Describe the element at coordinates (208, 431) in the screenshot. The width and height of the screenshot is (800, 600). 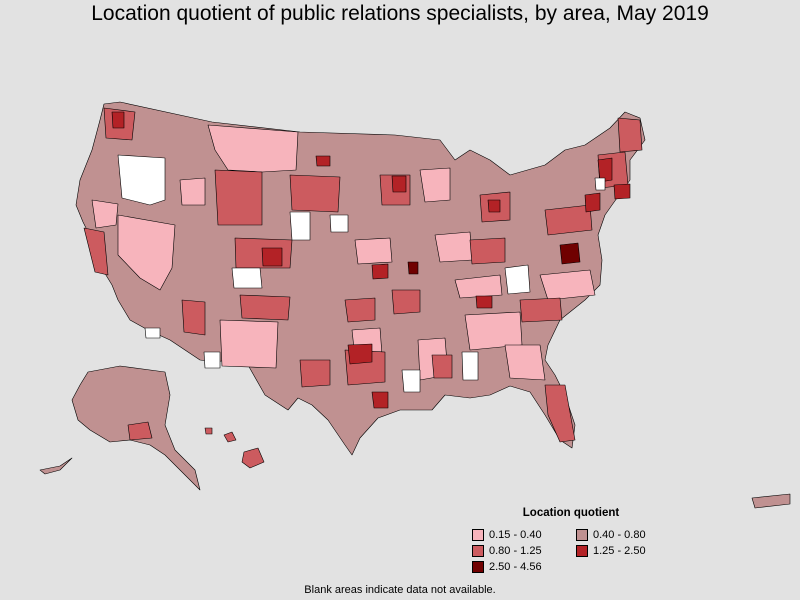
I see `region-hawaii-oahu` at that location.